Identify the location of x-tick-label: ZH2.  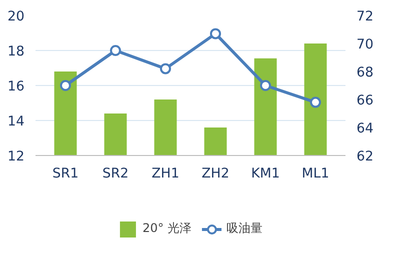
(216, 174).